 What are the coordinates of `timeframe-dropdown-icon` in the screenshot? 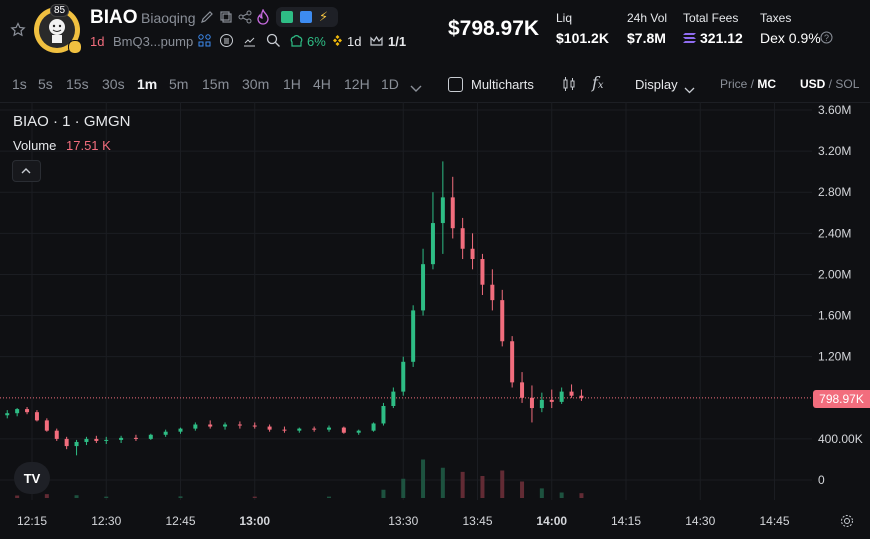 It's located at (416, 89).